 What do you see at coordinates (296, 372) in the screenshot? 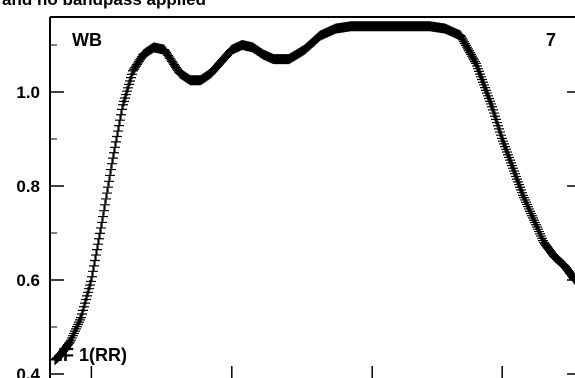
I see `x-axis` at bounding box center [296, 372].